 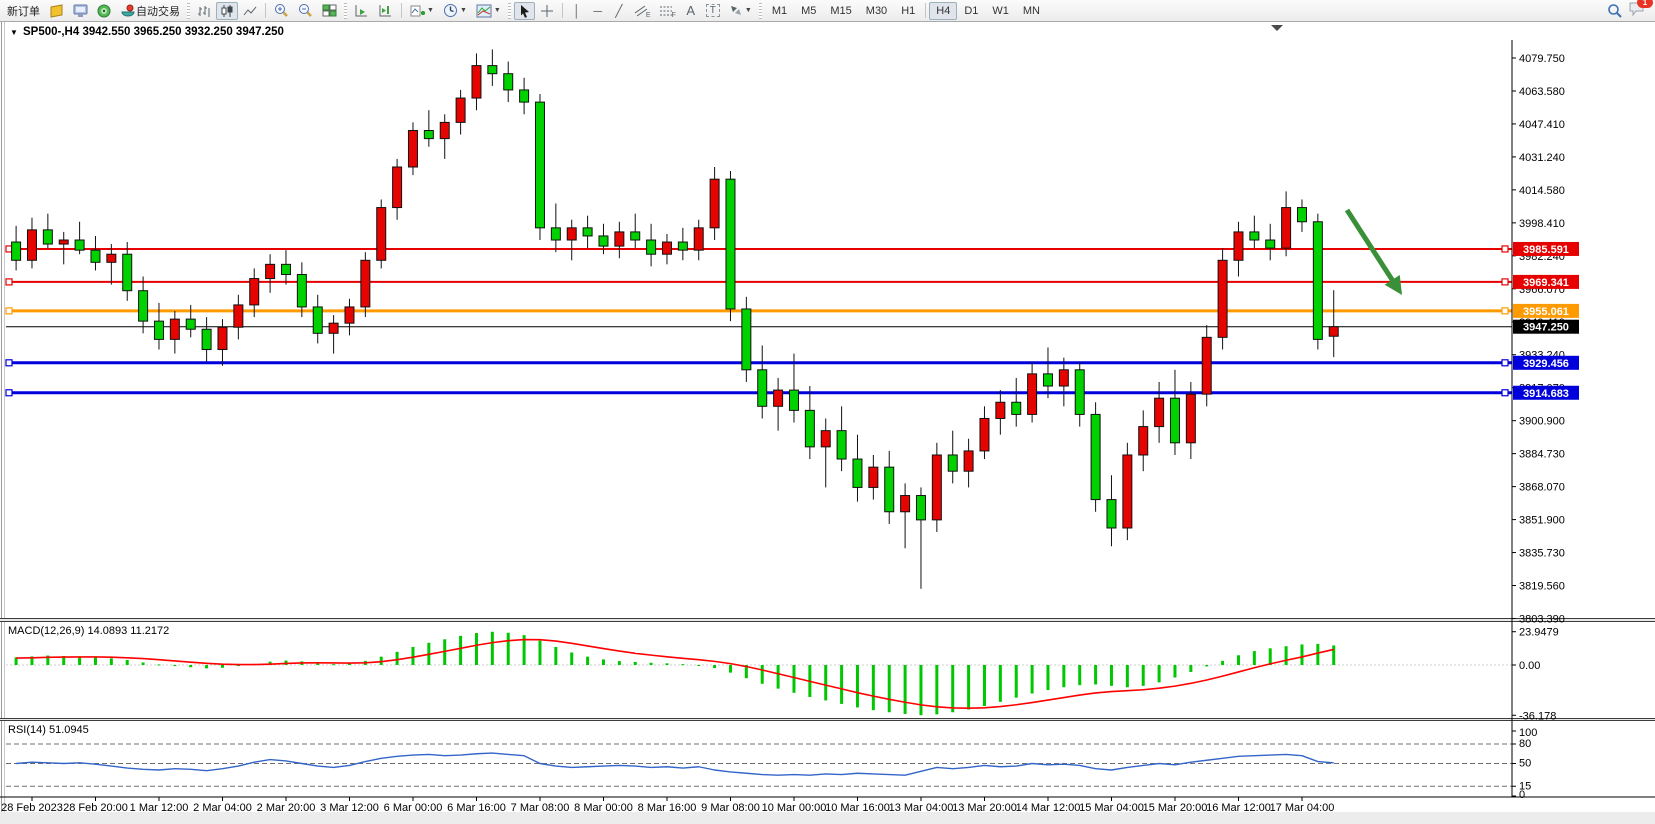 I want to click on timeframe-d1: D1, so click(x=971, y=10).